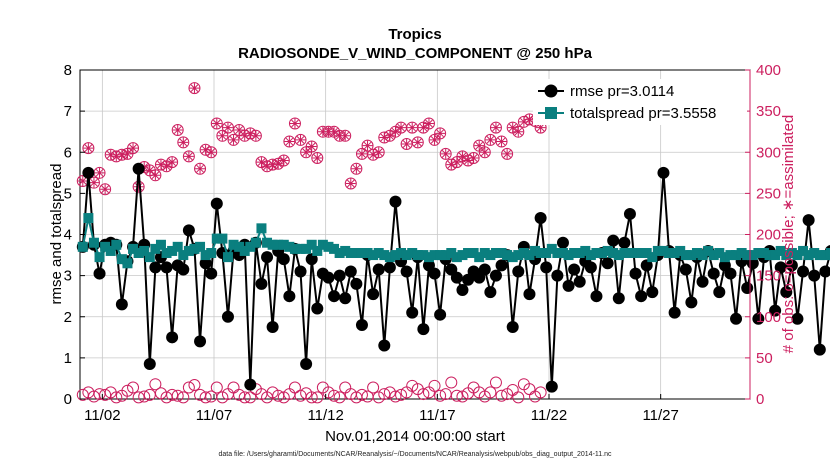  What do you see at coordinates (768, 317) in the screenshot?
I see `y-tick-label-right: 100` at bounding box center [768, 317].